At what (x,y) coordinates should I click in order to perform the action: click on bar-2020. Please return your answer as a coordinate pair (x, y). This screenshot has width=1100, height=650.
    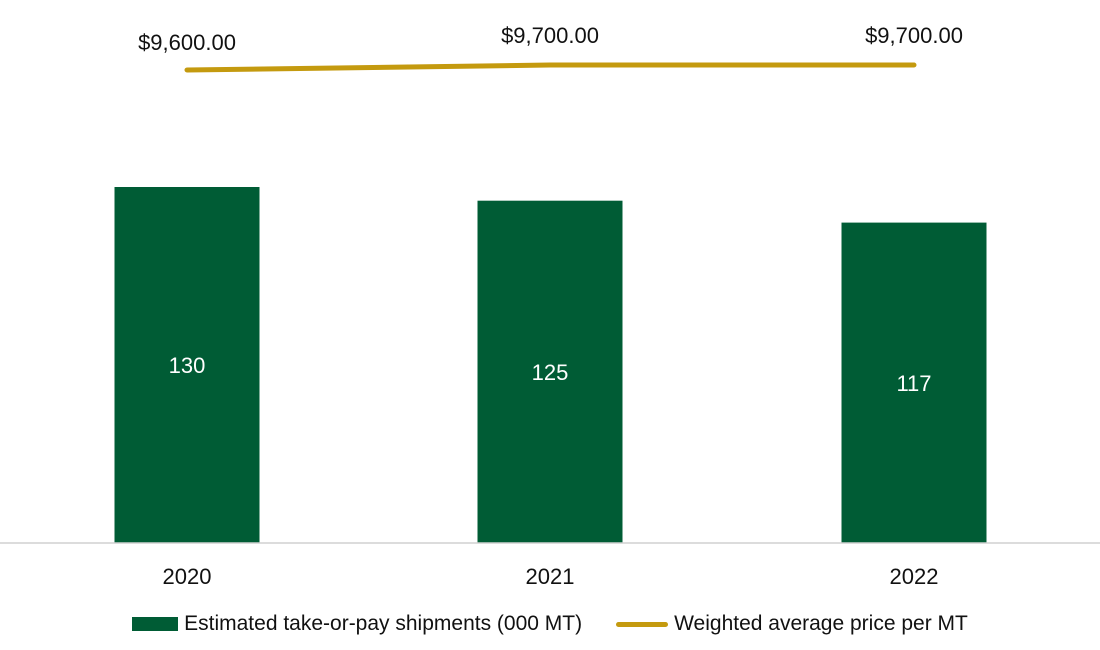
    Looking at the image, I should click on (187, 365).